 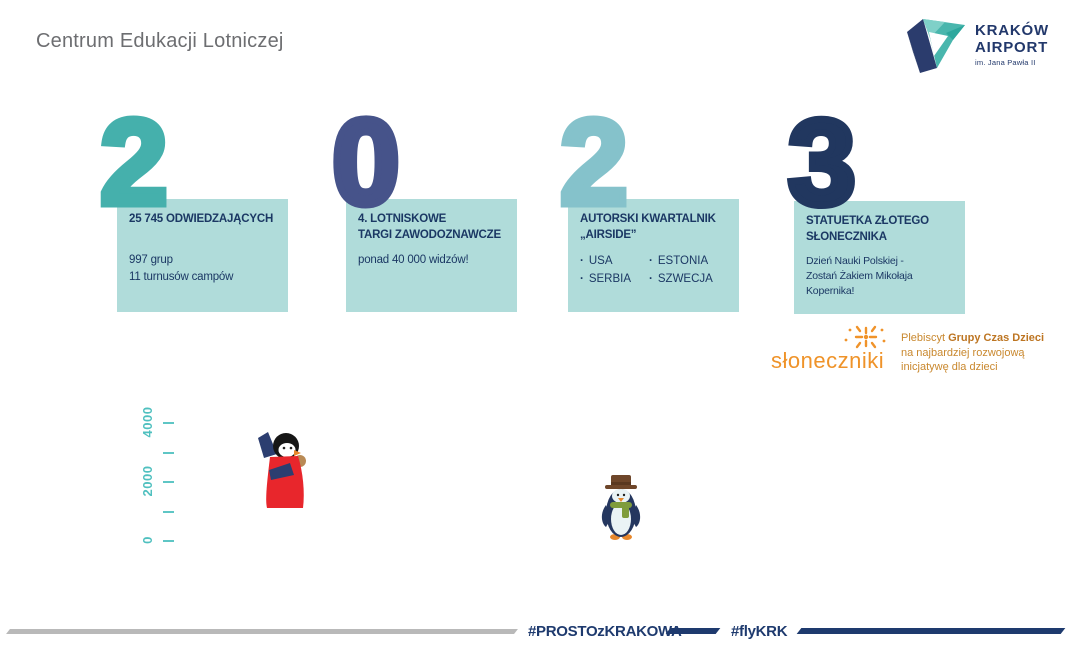 What do you see at coordinates (402, 219) in the screenshot?
I see `stat-heading-line1: 4. LOTNISKOWE` at bounding box center [402, 219].